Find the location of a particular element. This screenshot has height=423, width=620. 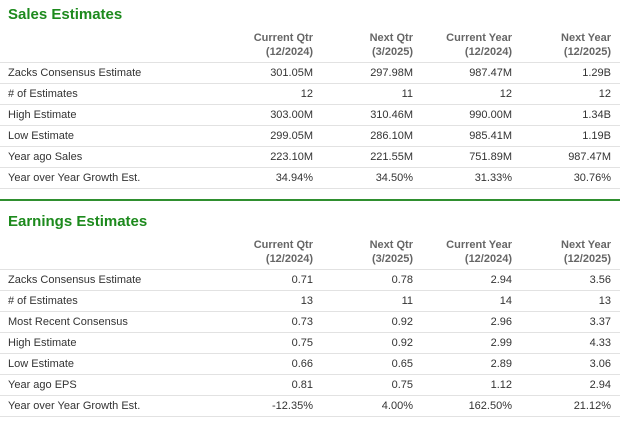

cell: 1.34B is located at coordinates (596, 115).